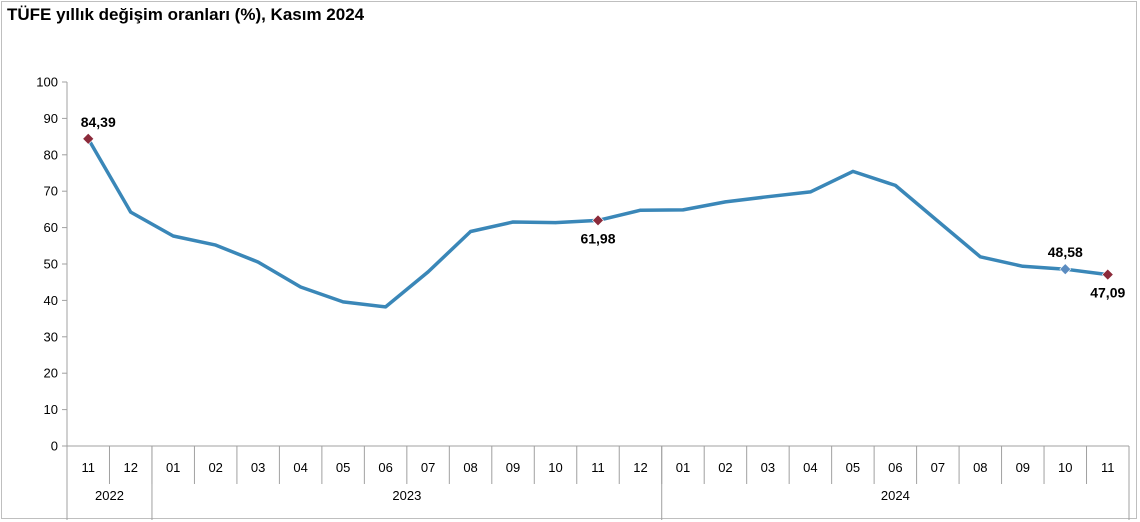  I want to click on y-tick-label: 40, so click(51, 300).